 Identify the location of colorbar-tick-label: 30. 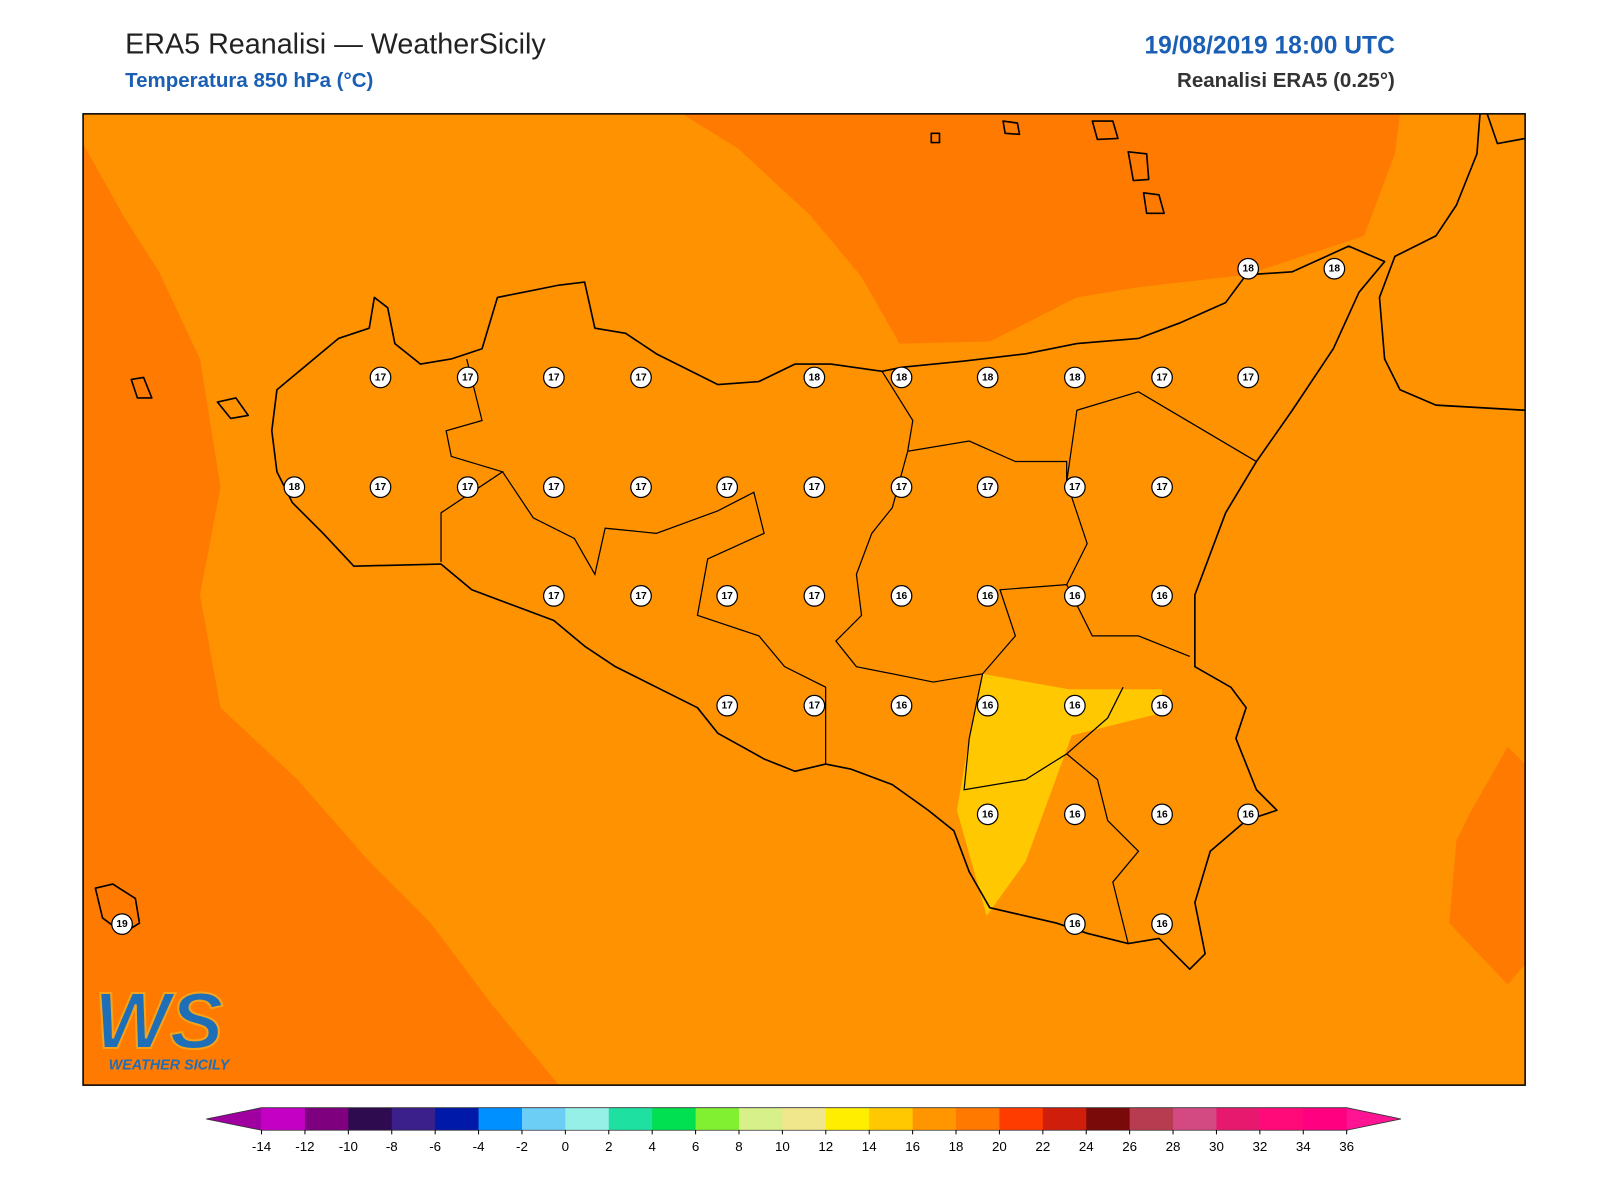
(1216, 1146).